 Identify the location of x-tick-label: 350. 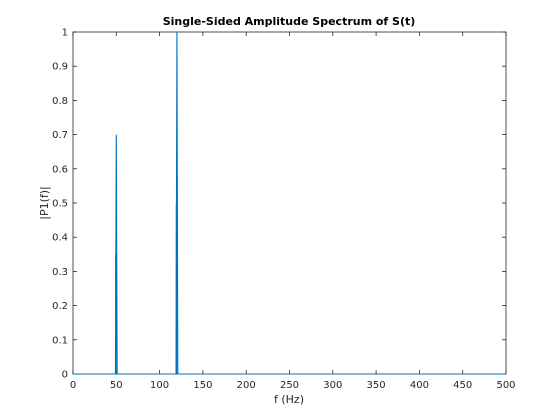
(376, 385).